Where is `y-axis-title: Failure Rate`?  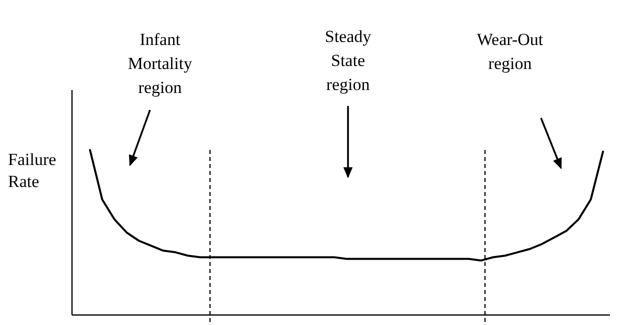
y-axis-title: Failure Rate is located at coordinates (32, 170).